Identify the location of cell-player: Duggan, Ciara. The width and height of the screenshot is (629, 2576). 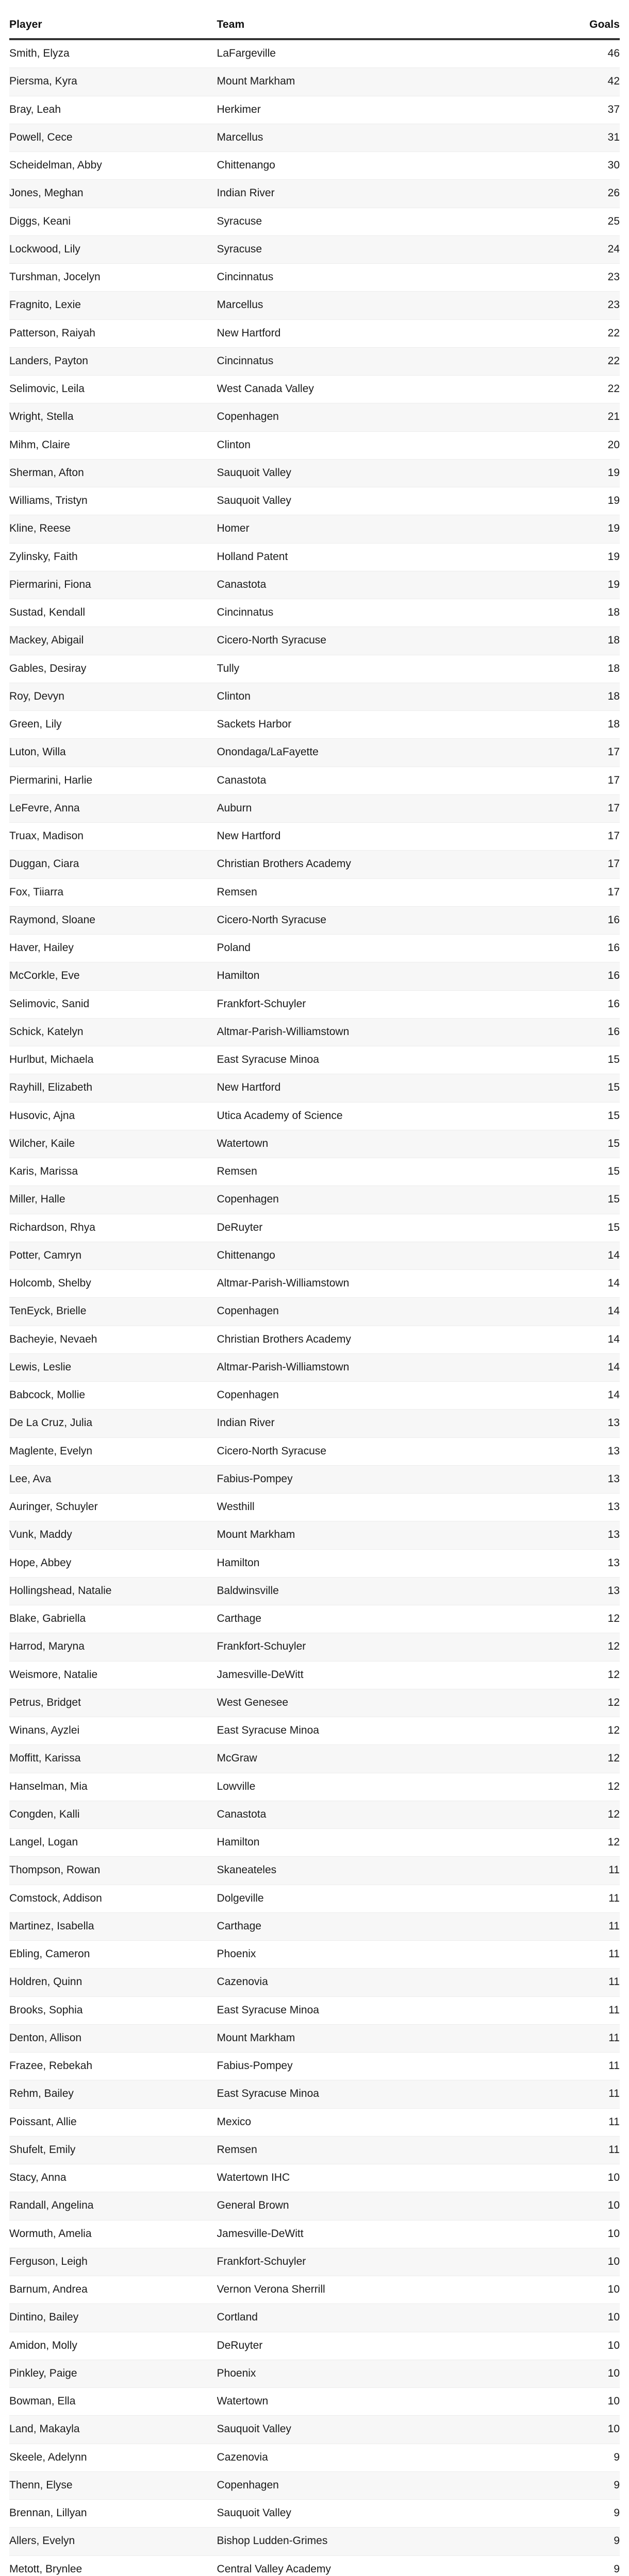
(113, 864).